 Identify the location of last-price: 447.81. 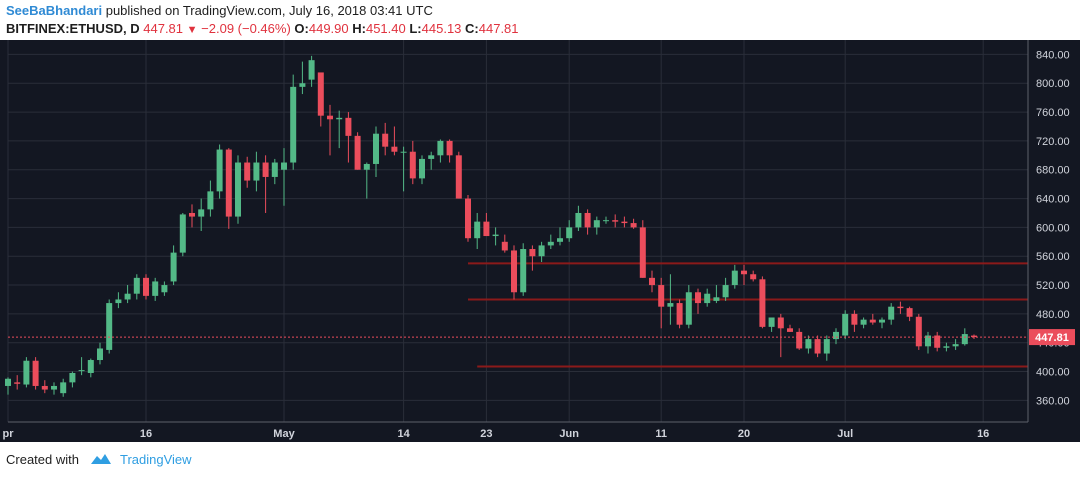
(163, 28).